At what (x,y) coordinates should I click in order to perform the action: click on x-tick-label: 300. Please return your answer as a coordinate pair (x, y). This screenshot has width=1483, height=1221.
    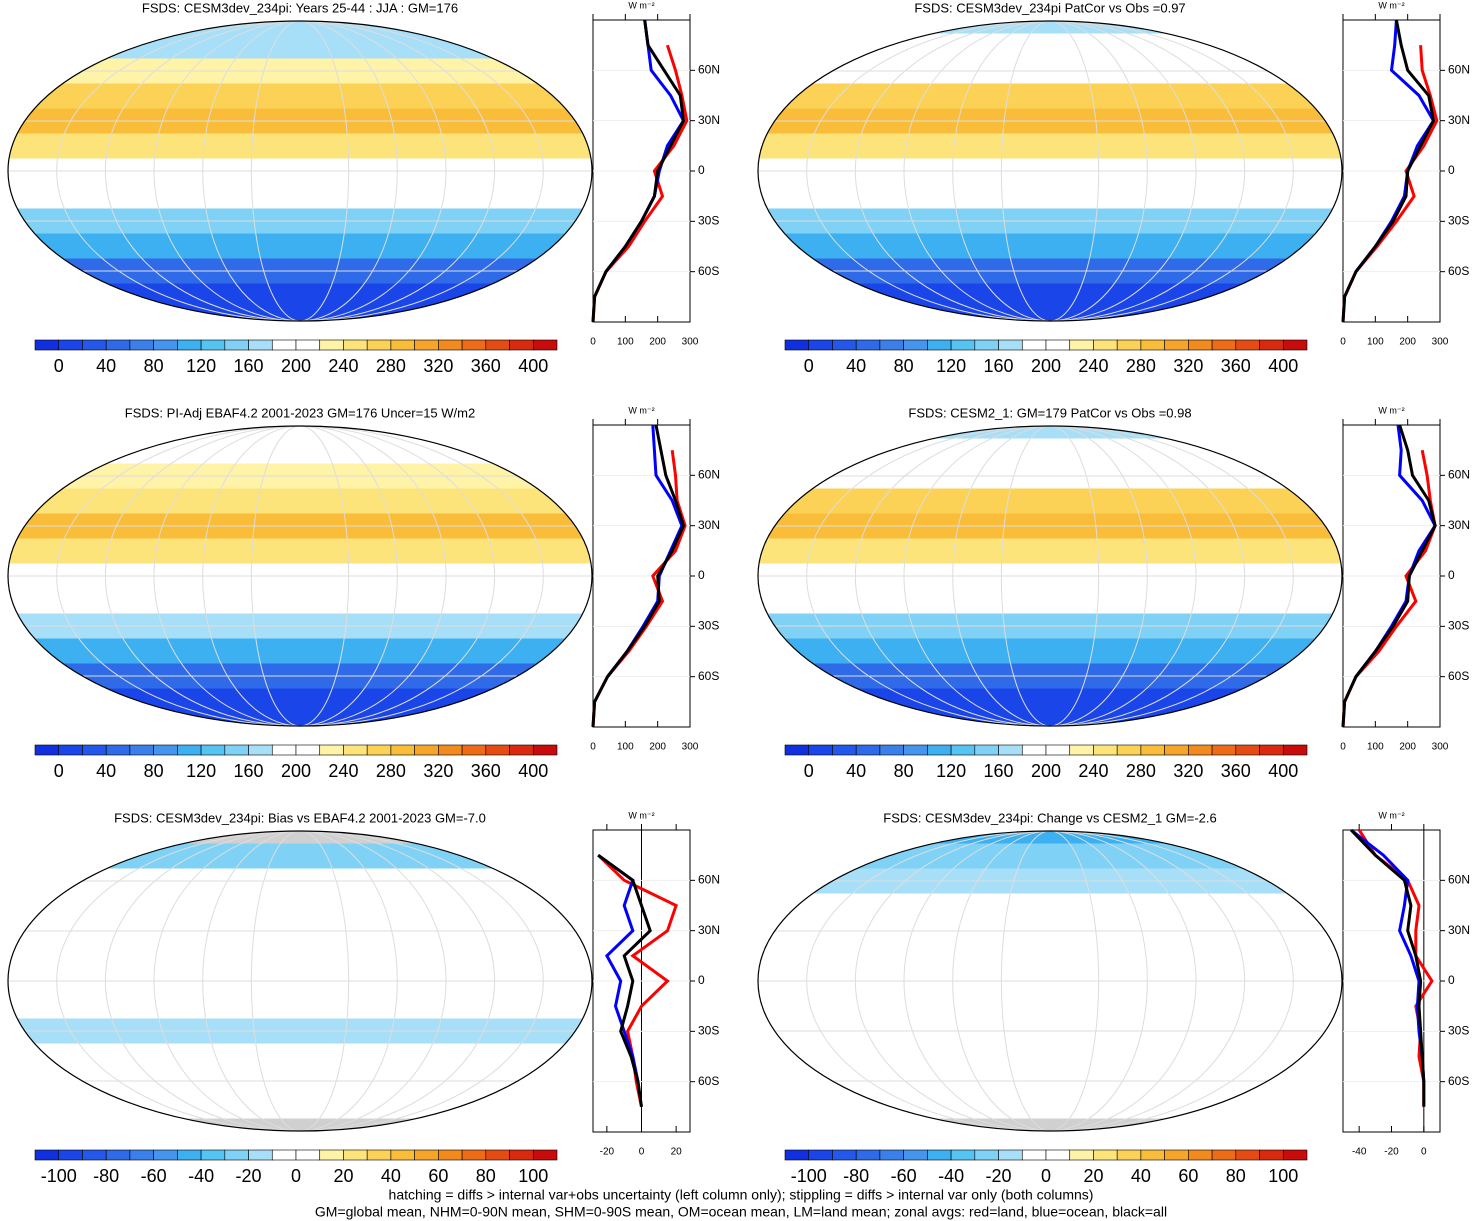
    Looking at the image, I should click on (690, 342).